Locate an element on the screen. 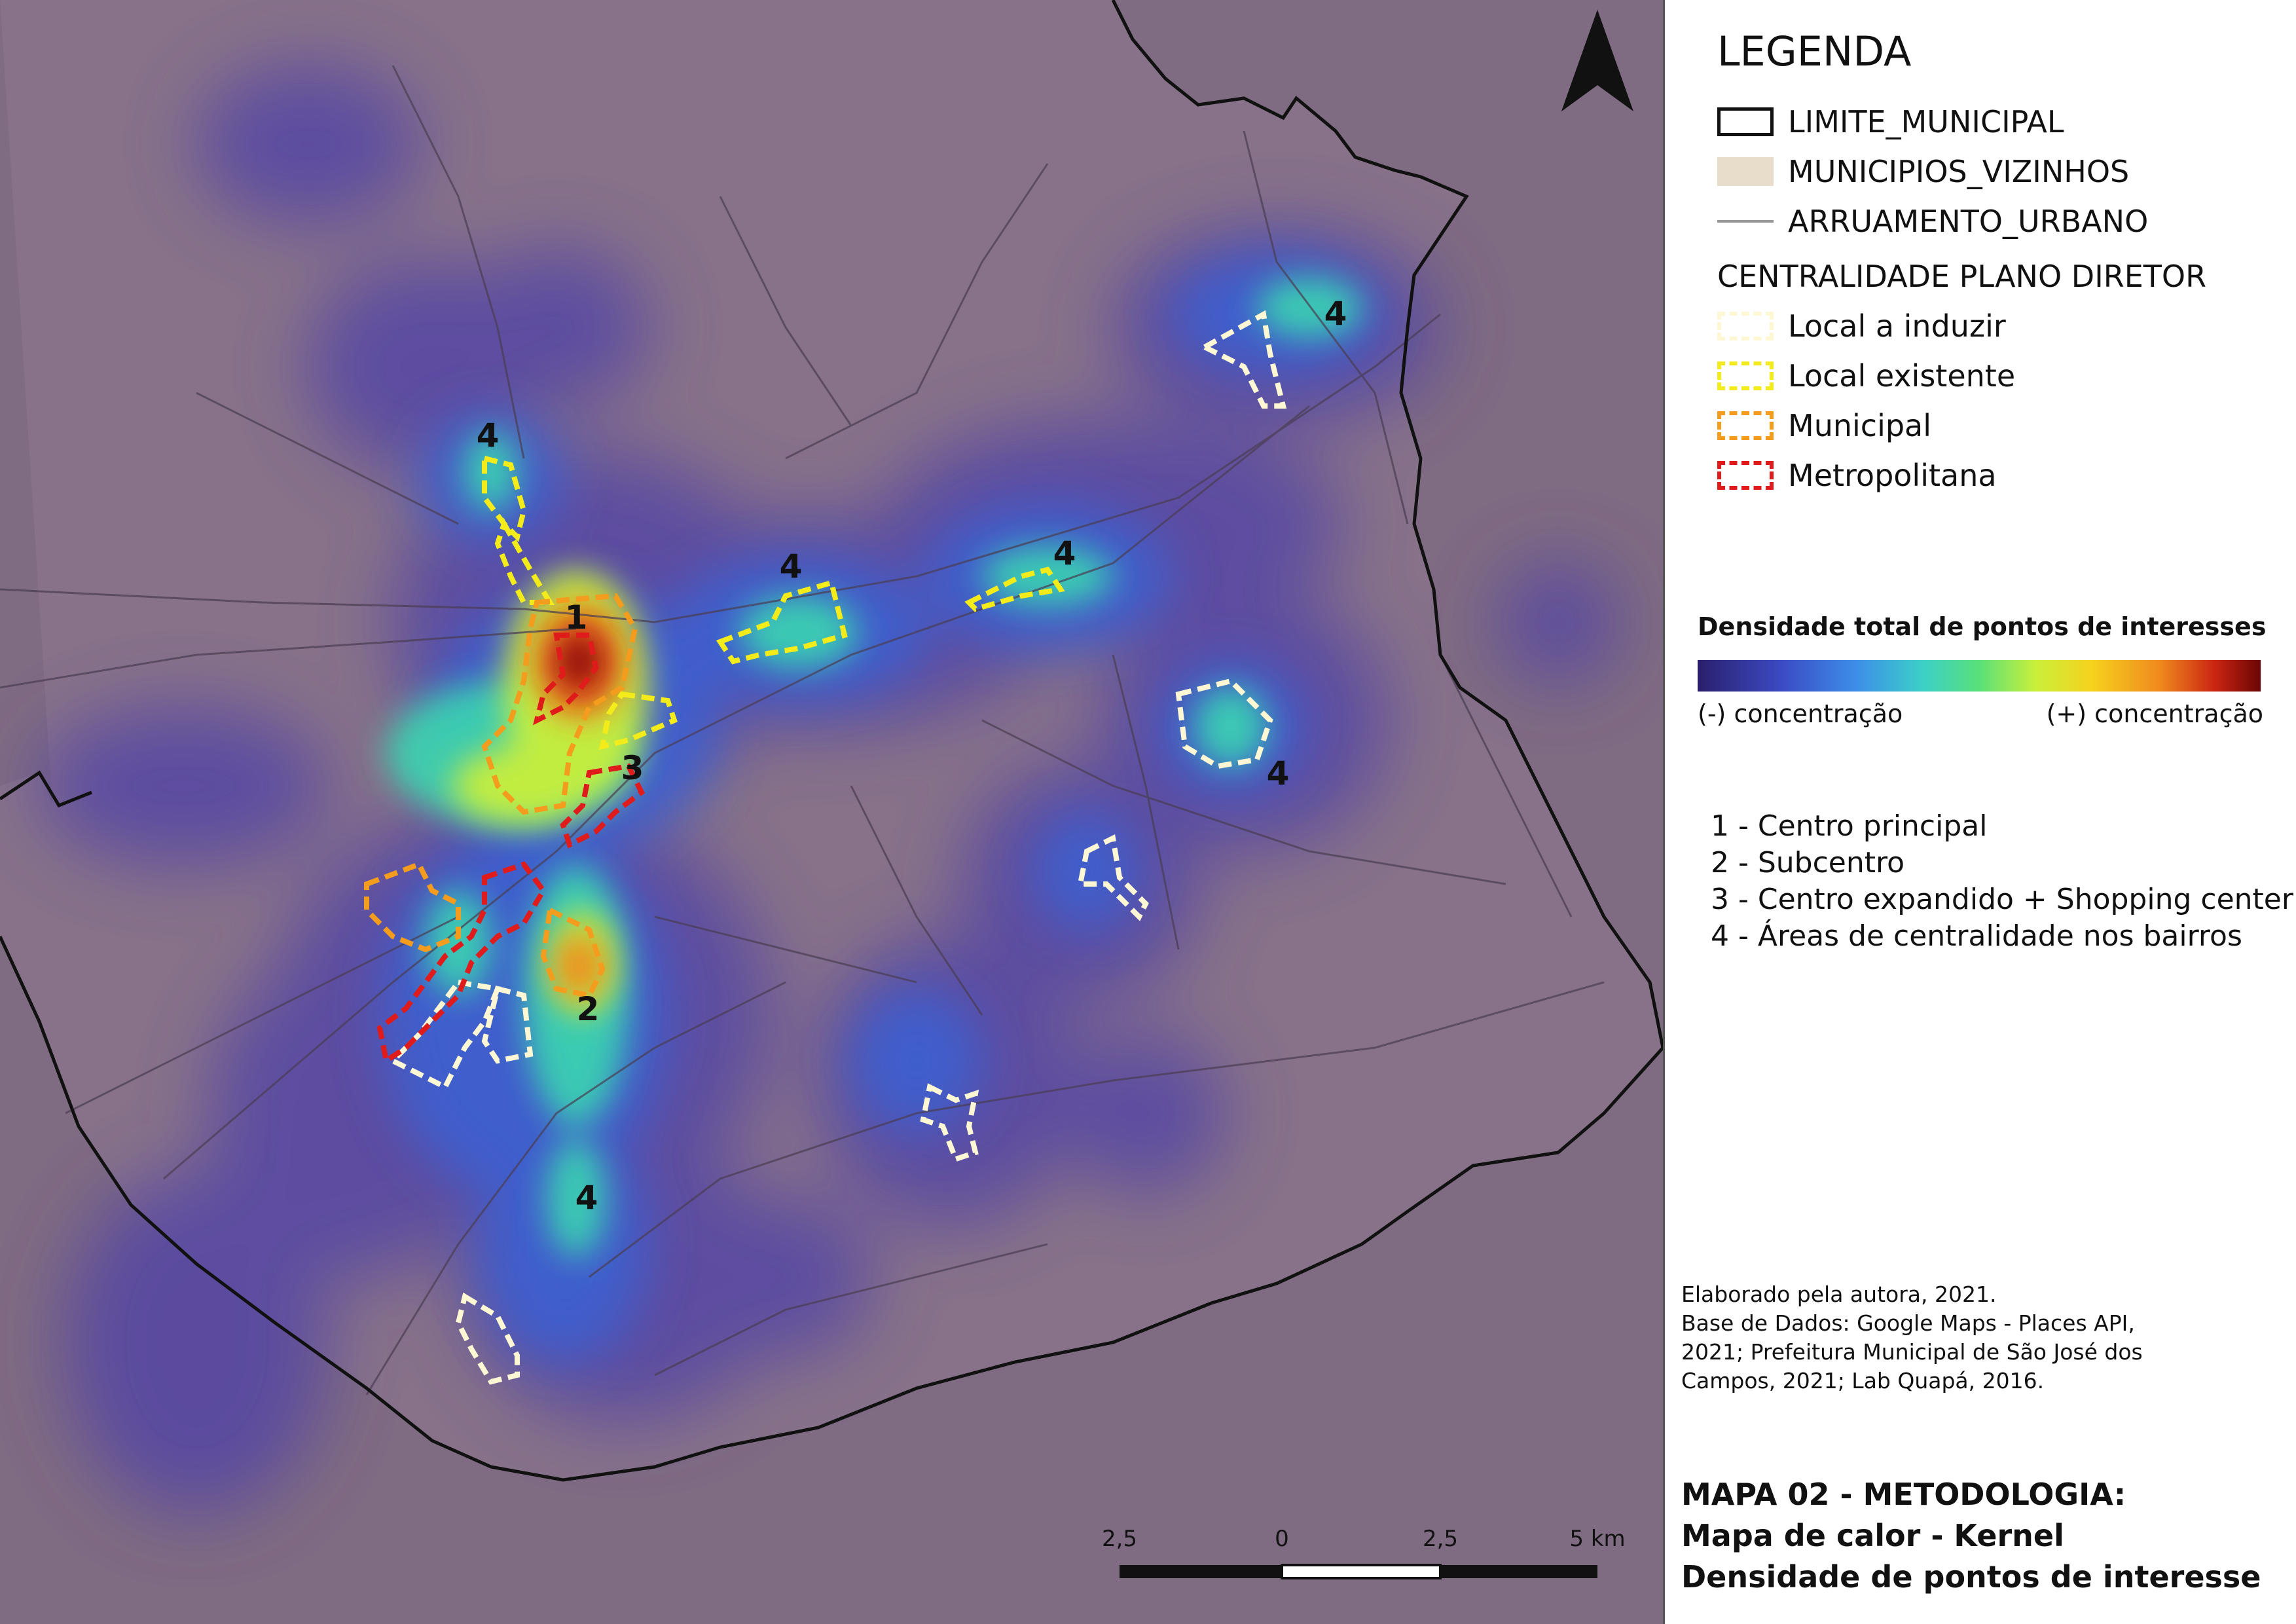  vizinhos-swatch is located at coordinates (1745, 171).